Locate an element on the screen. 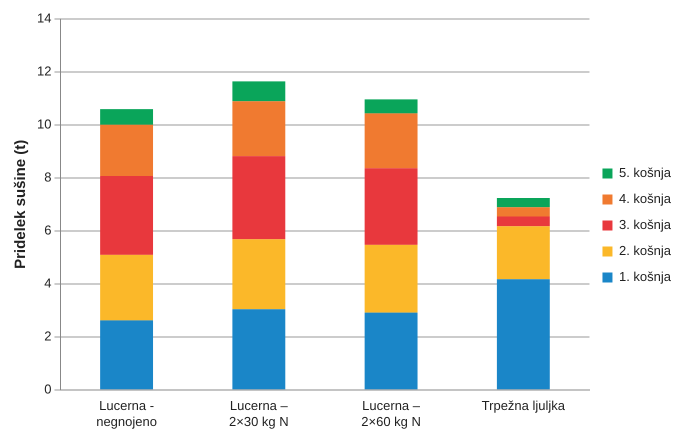 Image resolution: width=693 pixels, height=441 pixels. x-tick-label: Lucerna – 2×30 kg N is located at coordinates (259, 413).